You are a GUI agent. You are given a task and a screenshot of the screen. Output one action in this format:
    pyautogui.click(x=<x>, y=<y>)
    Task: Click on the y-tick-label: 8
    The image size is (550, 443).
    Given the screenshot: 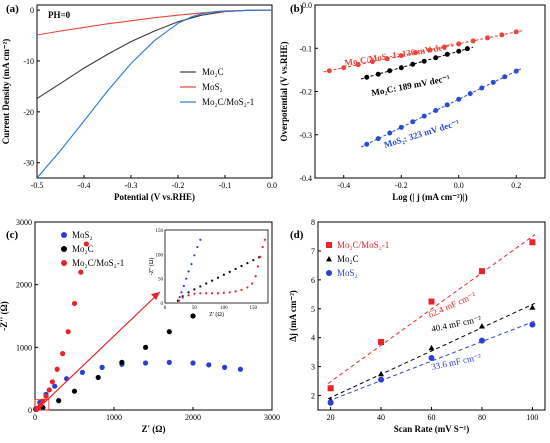 What is the action you would take?
    pyautogui.click(x=313, y=222)
    